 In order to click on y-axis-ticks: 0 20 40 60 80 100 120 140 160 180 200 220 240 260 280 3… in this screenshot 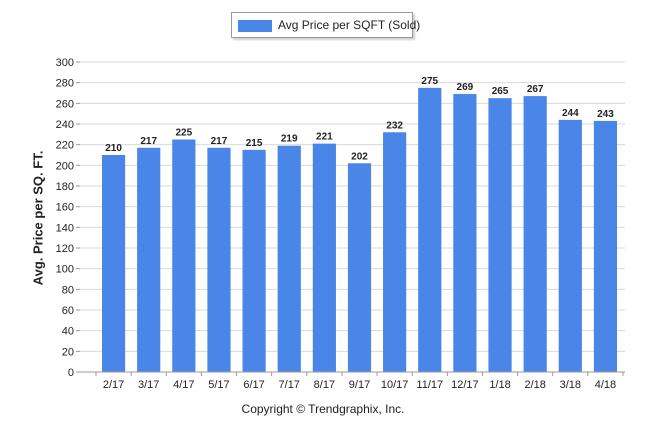, I will do `click(68, 218)`.